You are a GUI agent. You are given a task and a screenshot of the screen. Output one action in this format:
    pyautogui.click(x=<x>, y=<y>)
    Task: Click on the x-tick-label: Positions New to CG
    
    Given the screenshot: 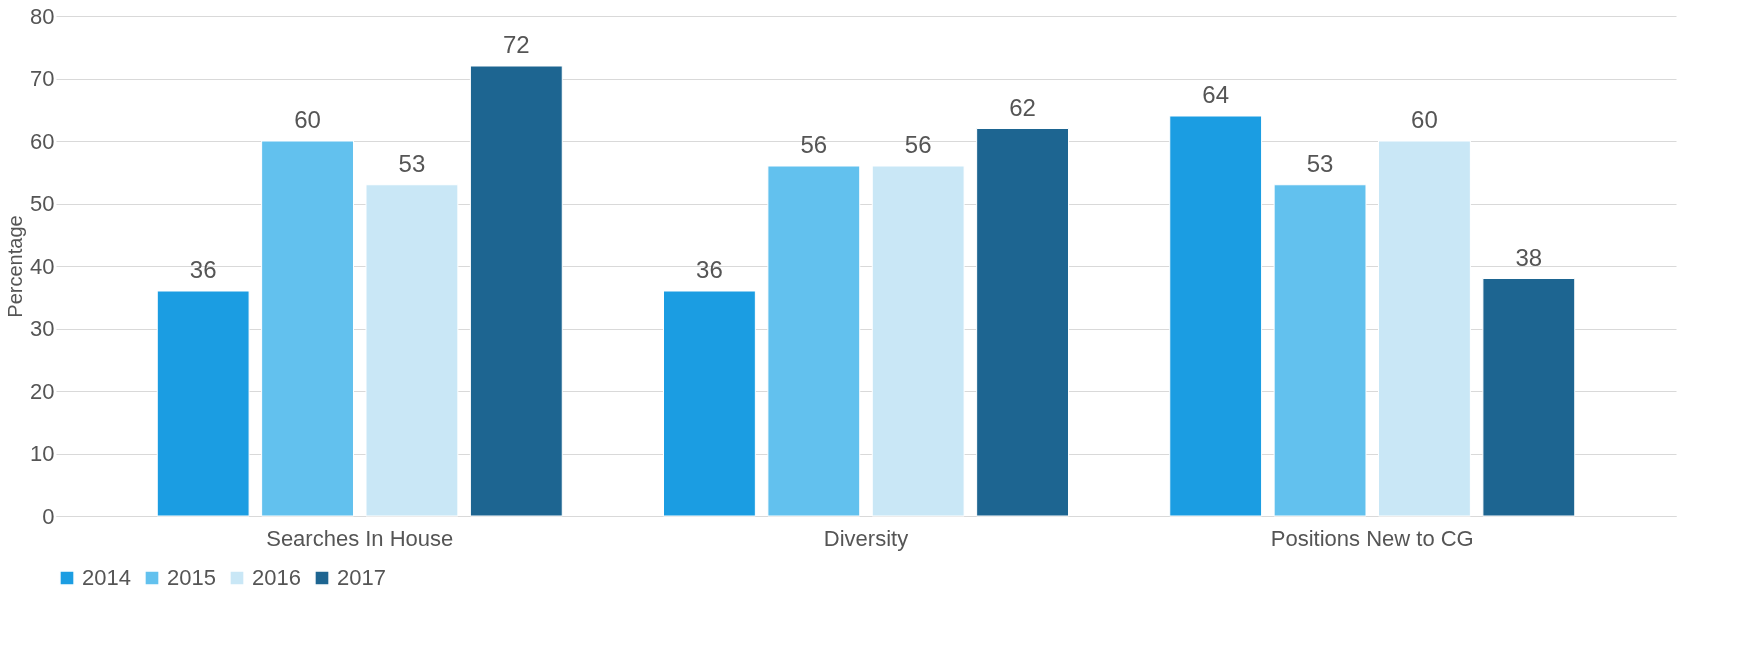 What is the action you would take?
    pyautogui.click(x=1372, y=538)
    